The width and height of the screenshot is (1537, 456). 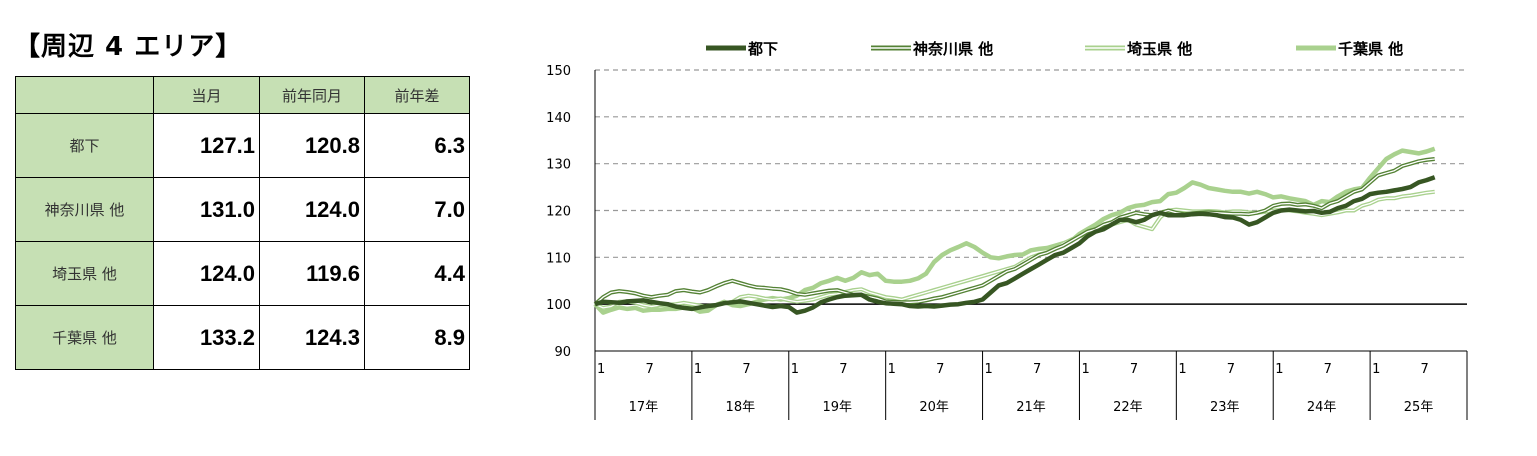 What do you see at coordinates (1322, 407) in the screenshot?
I see `x-year-label: 24年` at bounding box center [1322, 407].